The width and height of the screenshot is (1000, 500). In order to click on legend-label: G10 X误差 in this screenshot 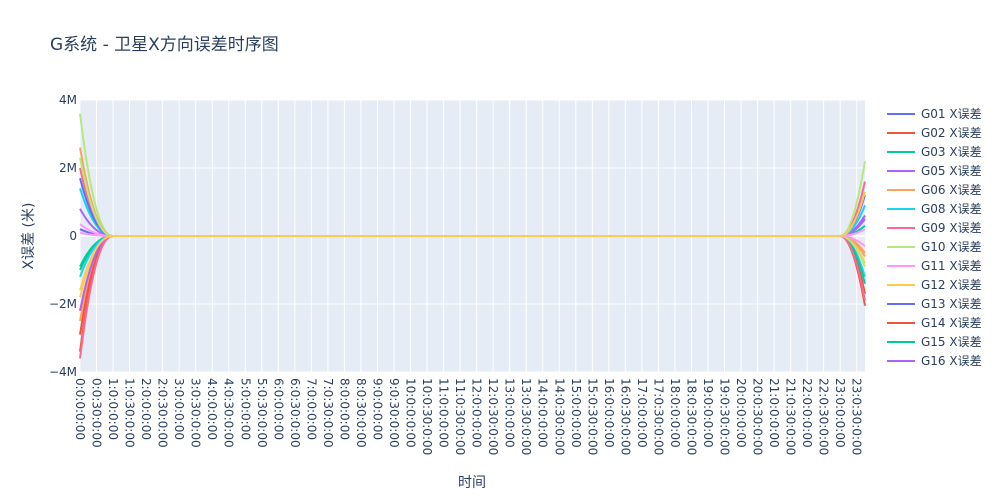, I will do `click(951, 247)`.